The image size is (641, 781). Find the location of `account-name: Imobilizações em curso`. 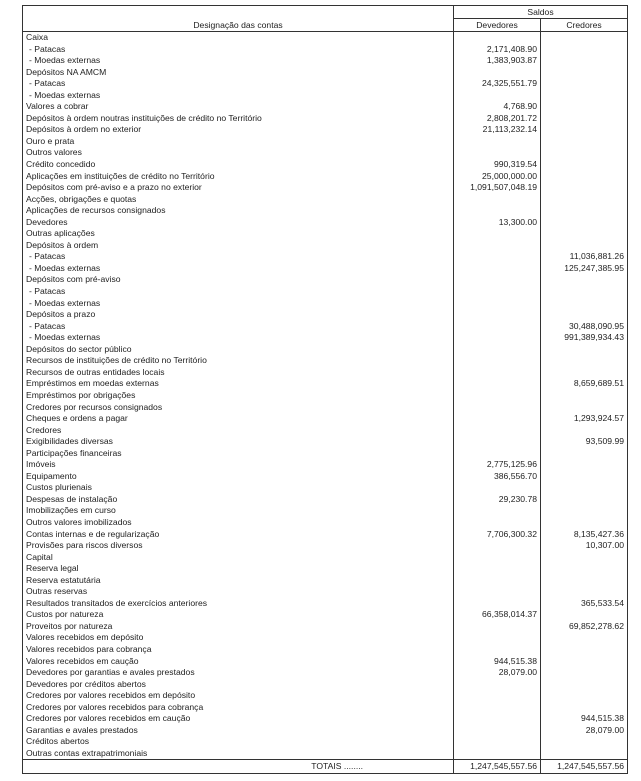

account-name: Imobilizações em curso is located at coordinates (238, 511).